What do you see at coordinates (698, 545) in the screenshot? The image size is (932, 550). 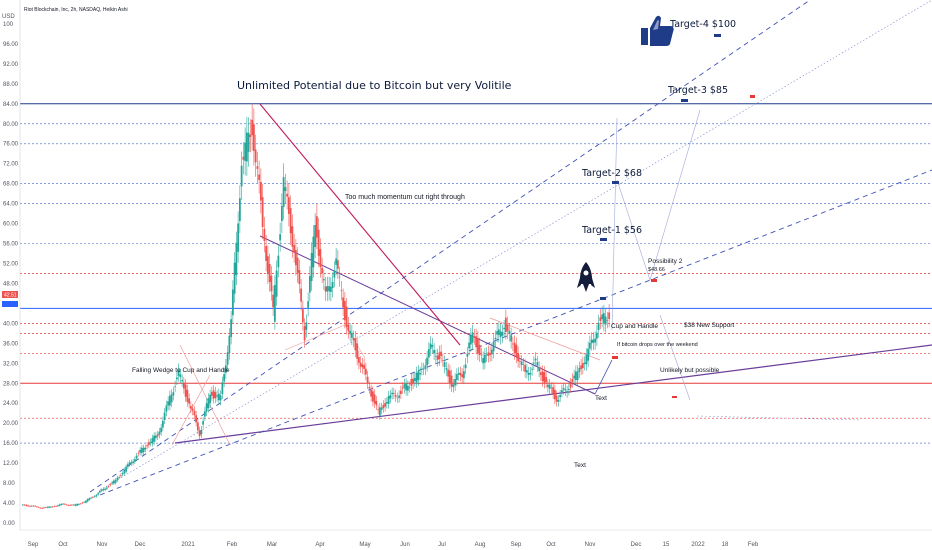 I see `x-tick-label: 2022` at bounding box center [698, 545].